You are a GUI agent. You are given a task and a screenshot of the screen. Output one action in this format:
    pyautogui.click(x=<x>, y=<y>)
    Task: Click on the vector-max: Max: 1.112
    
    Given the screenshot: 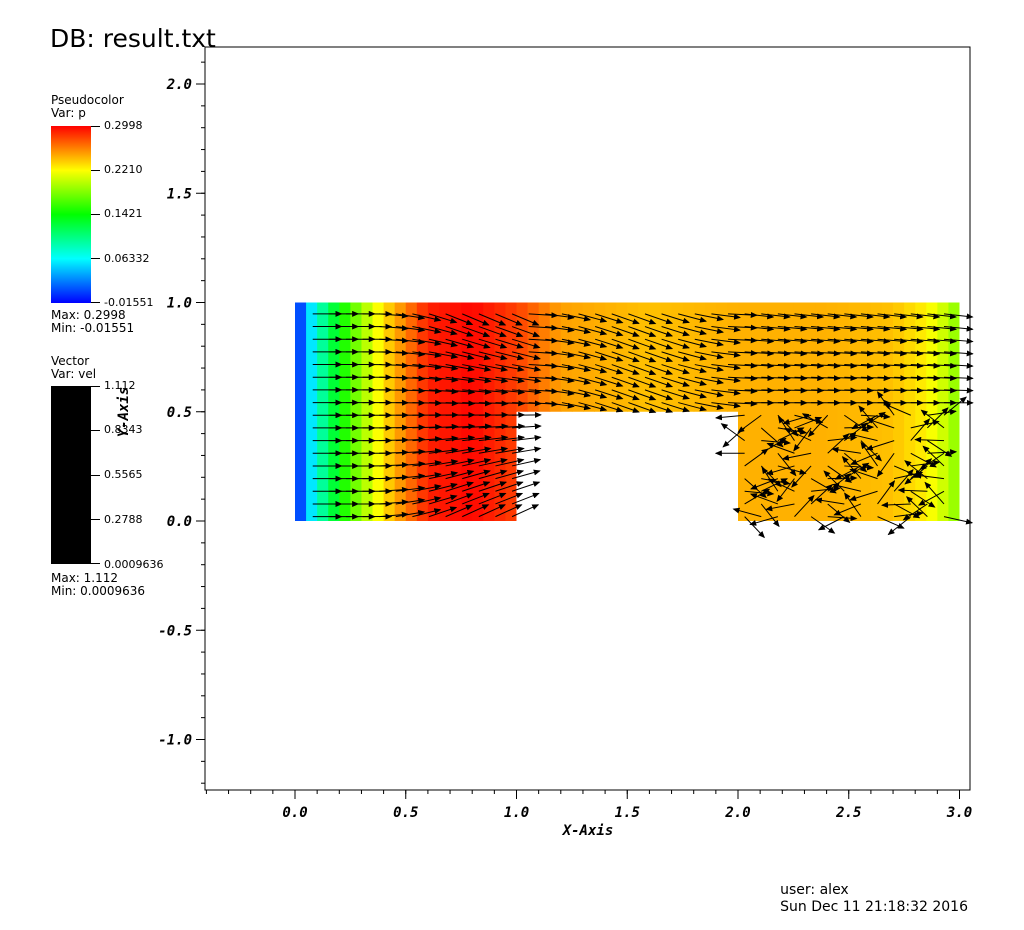 What is the action you would take?
    pyautogui.click(x=85, y=578)
    